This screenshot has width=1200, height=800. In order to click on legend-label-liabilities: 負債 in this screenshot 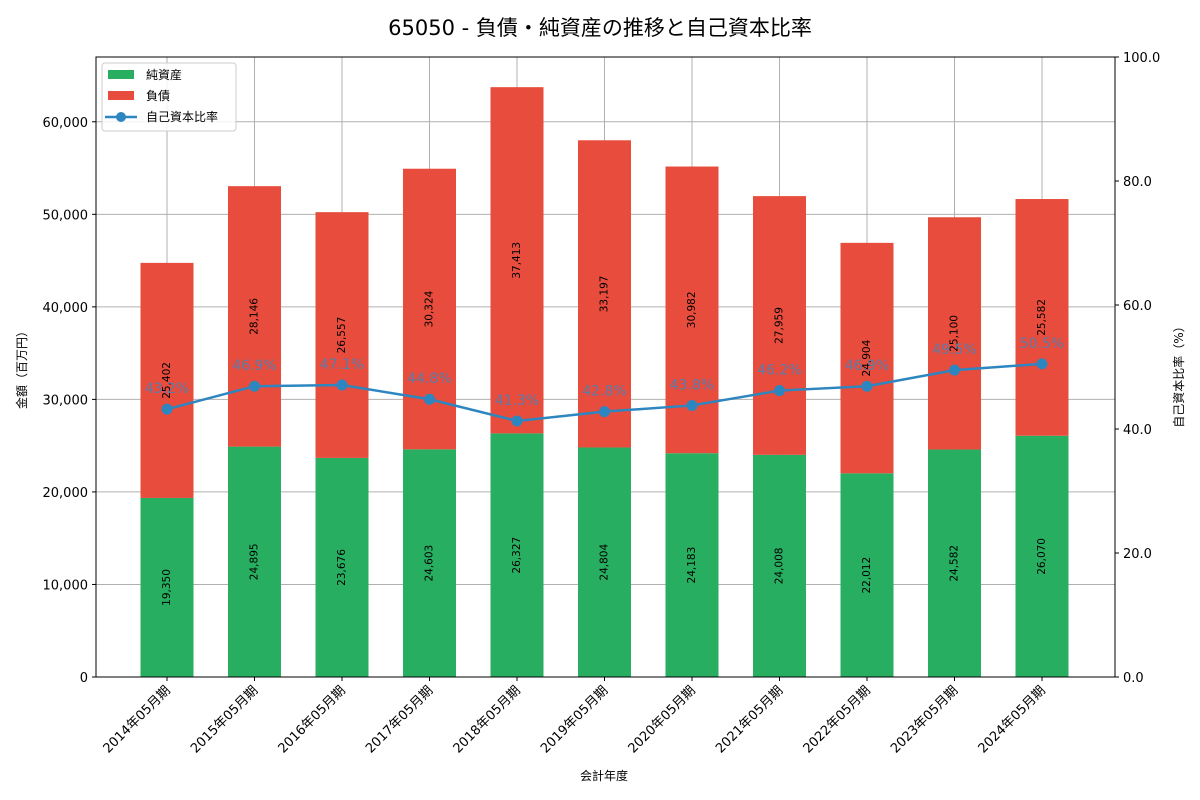, I will do `click(158, 95)`.